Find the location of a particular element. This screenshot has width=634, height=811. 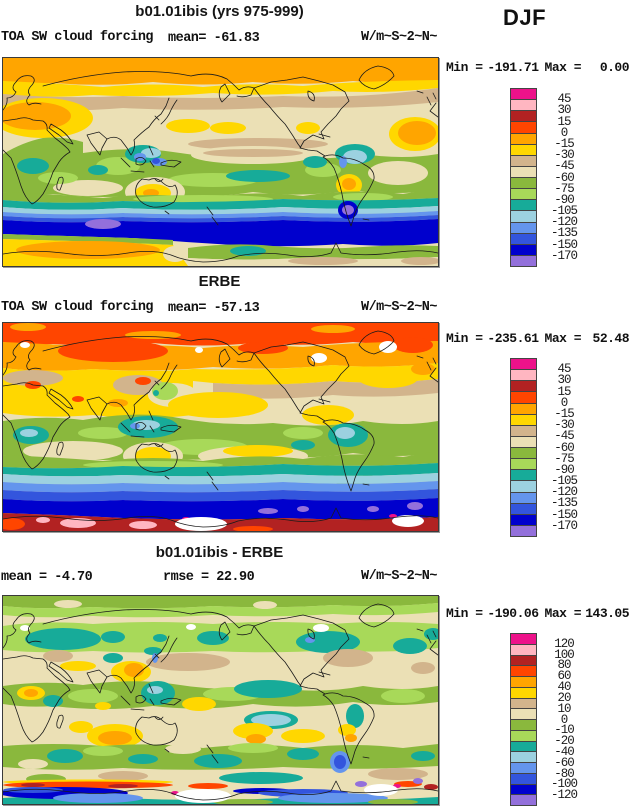

panel-erbe-title: ERBE is located at coordinates (219, 281).